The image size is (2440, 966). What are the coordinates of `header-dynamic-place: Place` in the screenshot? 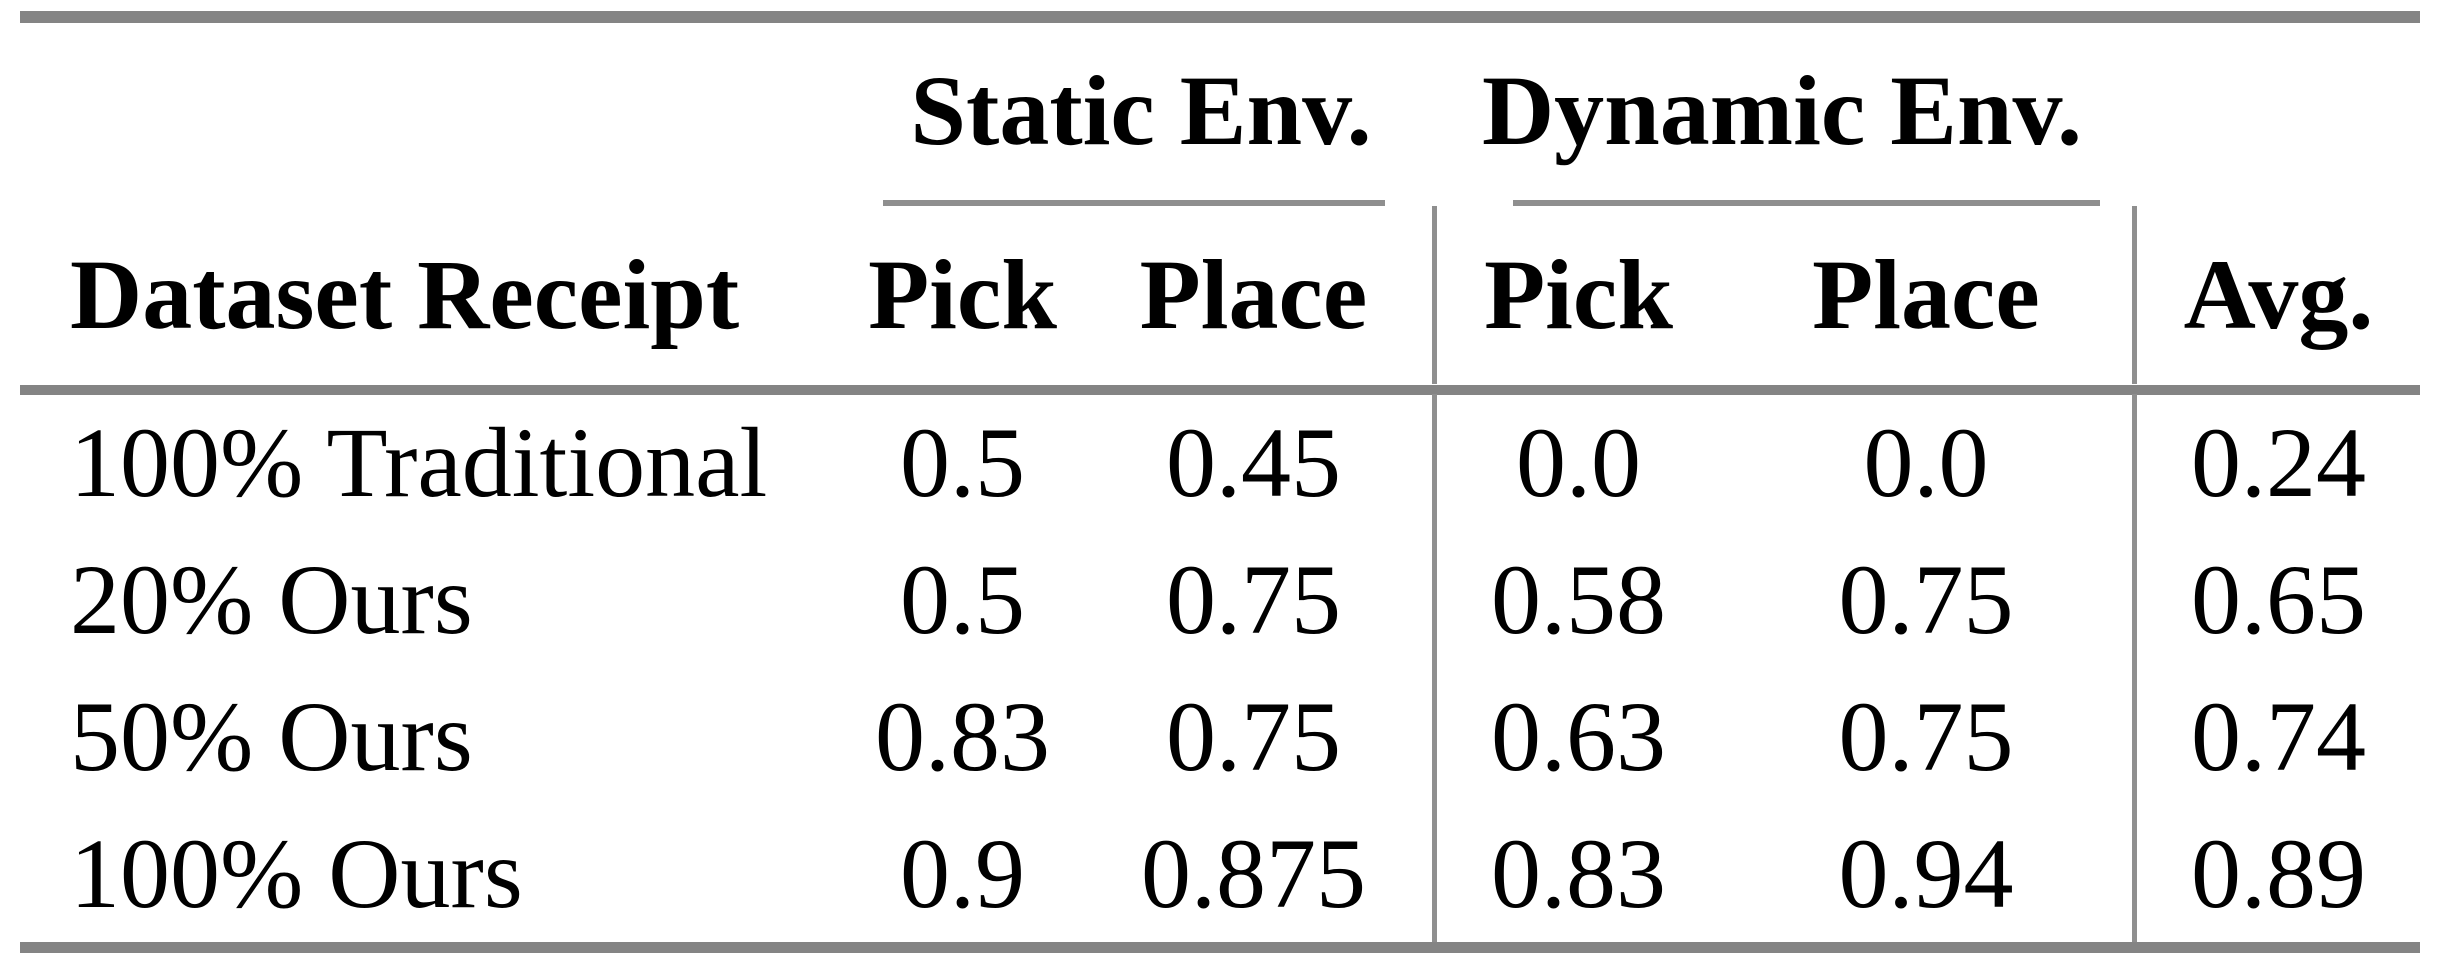 It's located at (1926, 294).